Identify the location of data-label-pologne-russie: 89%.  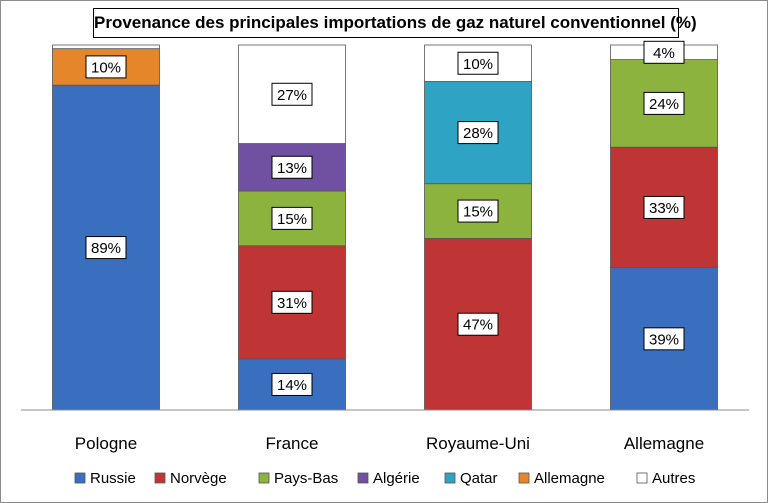
(106, 248).